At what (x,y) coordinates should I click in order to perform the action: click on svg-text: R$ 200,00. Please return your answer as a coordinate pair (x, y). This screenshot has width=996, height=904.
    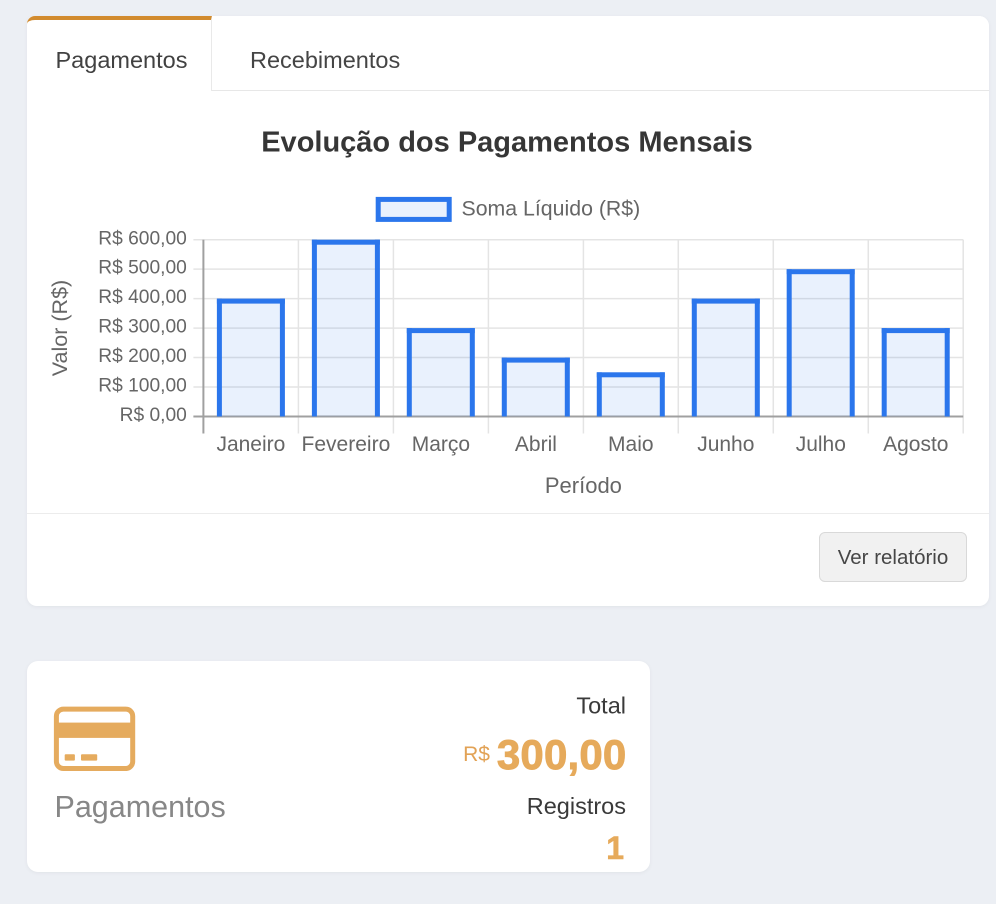
    Looking at the image, I should click on (142, 356).